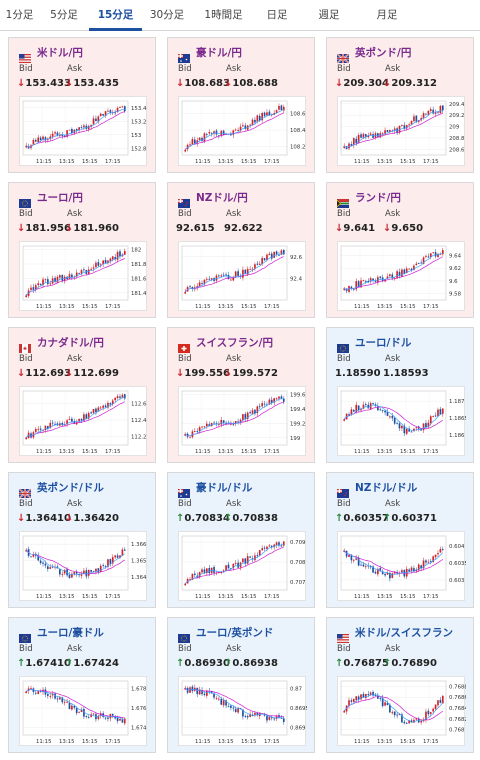 The width and height of the screenshot is (480, 760). I want to click on pair-title: 英ポンド/ドル, so click(61, 489).